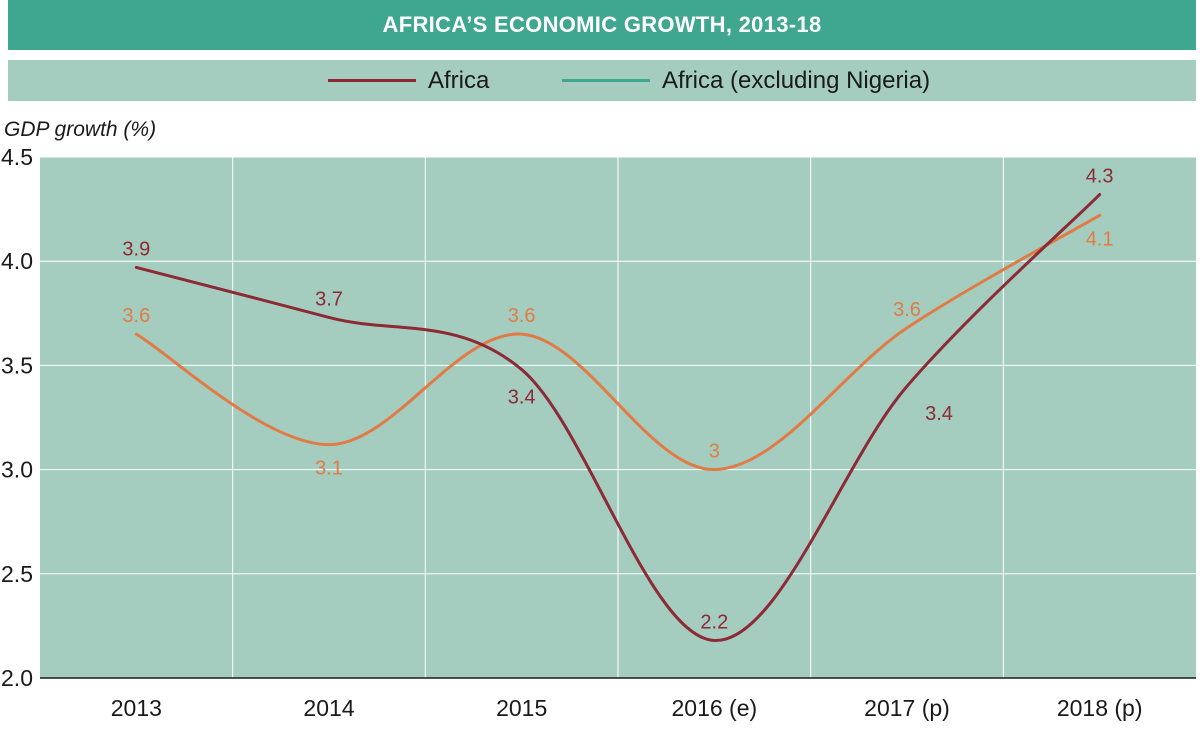  What do you see at coordinates (17, 470) in the screenshot?
I see `y-tick-label: 3.0` at bounding box center [17, 470].